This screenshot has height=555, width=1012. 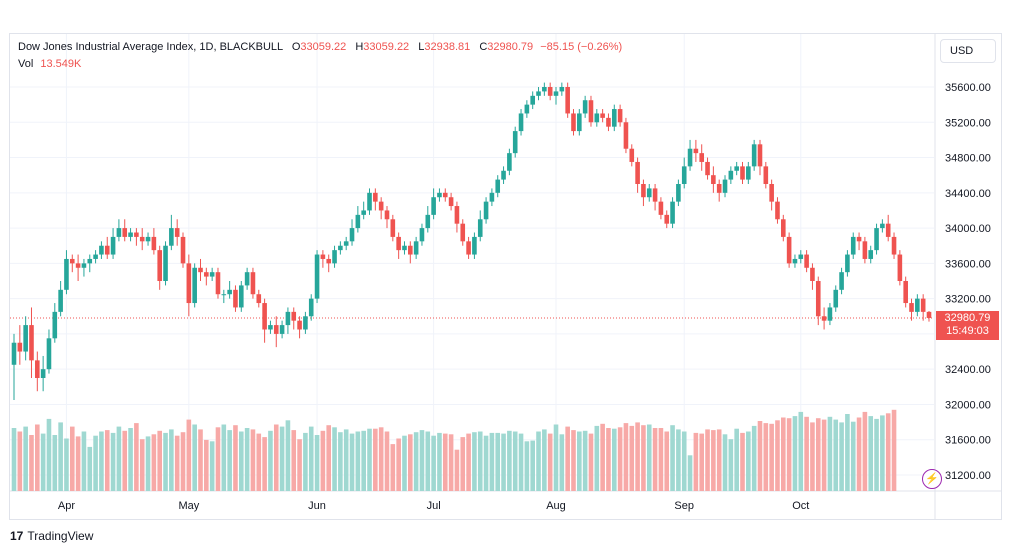 What do you see at coordinates (359, 47) in the screenshot?
I see `legend-high-label: H` at bounding box center [359, 47].